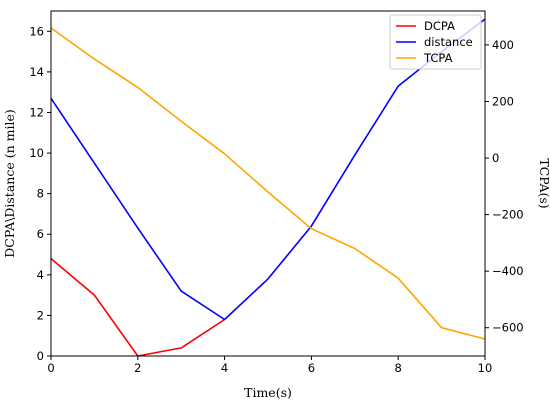 The height and width of the screenshot is (406, 550). What do you see at coordinates (138, 307) in the screenshot?
I see `series-line-dcpa` at bounding box center [138, 307].